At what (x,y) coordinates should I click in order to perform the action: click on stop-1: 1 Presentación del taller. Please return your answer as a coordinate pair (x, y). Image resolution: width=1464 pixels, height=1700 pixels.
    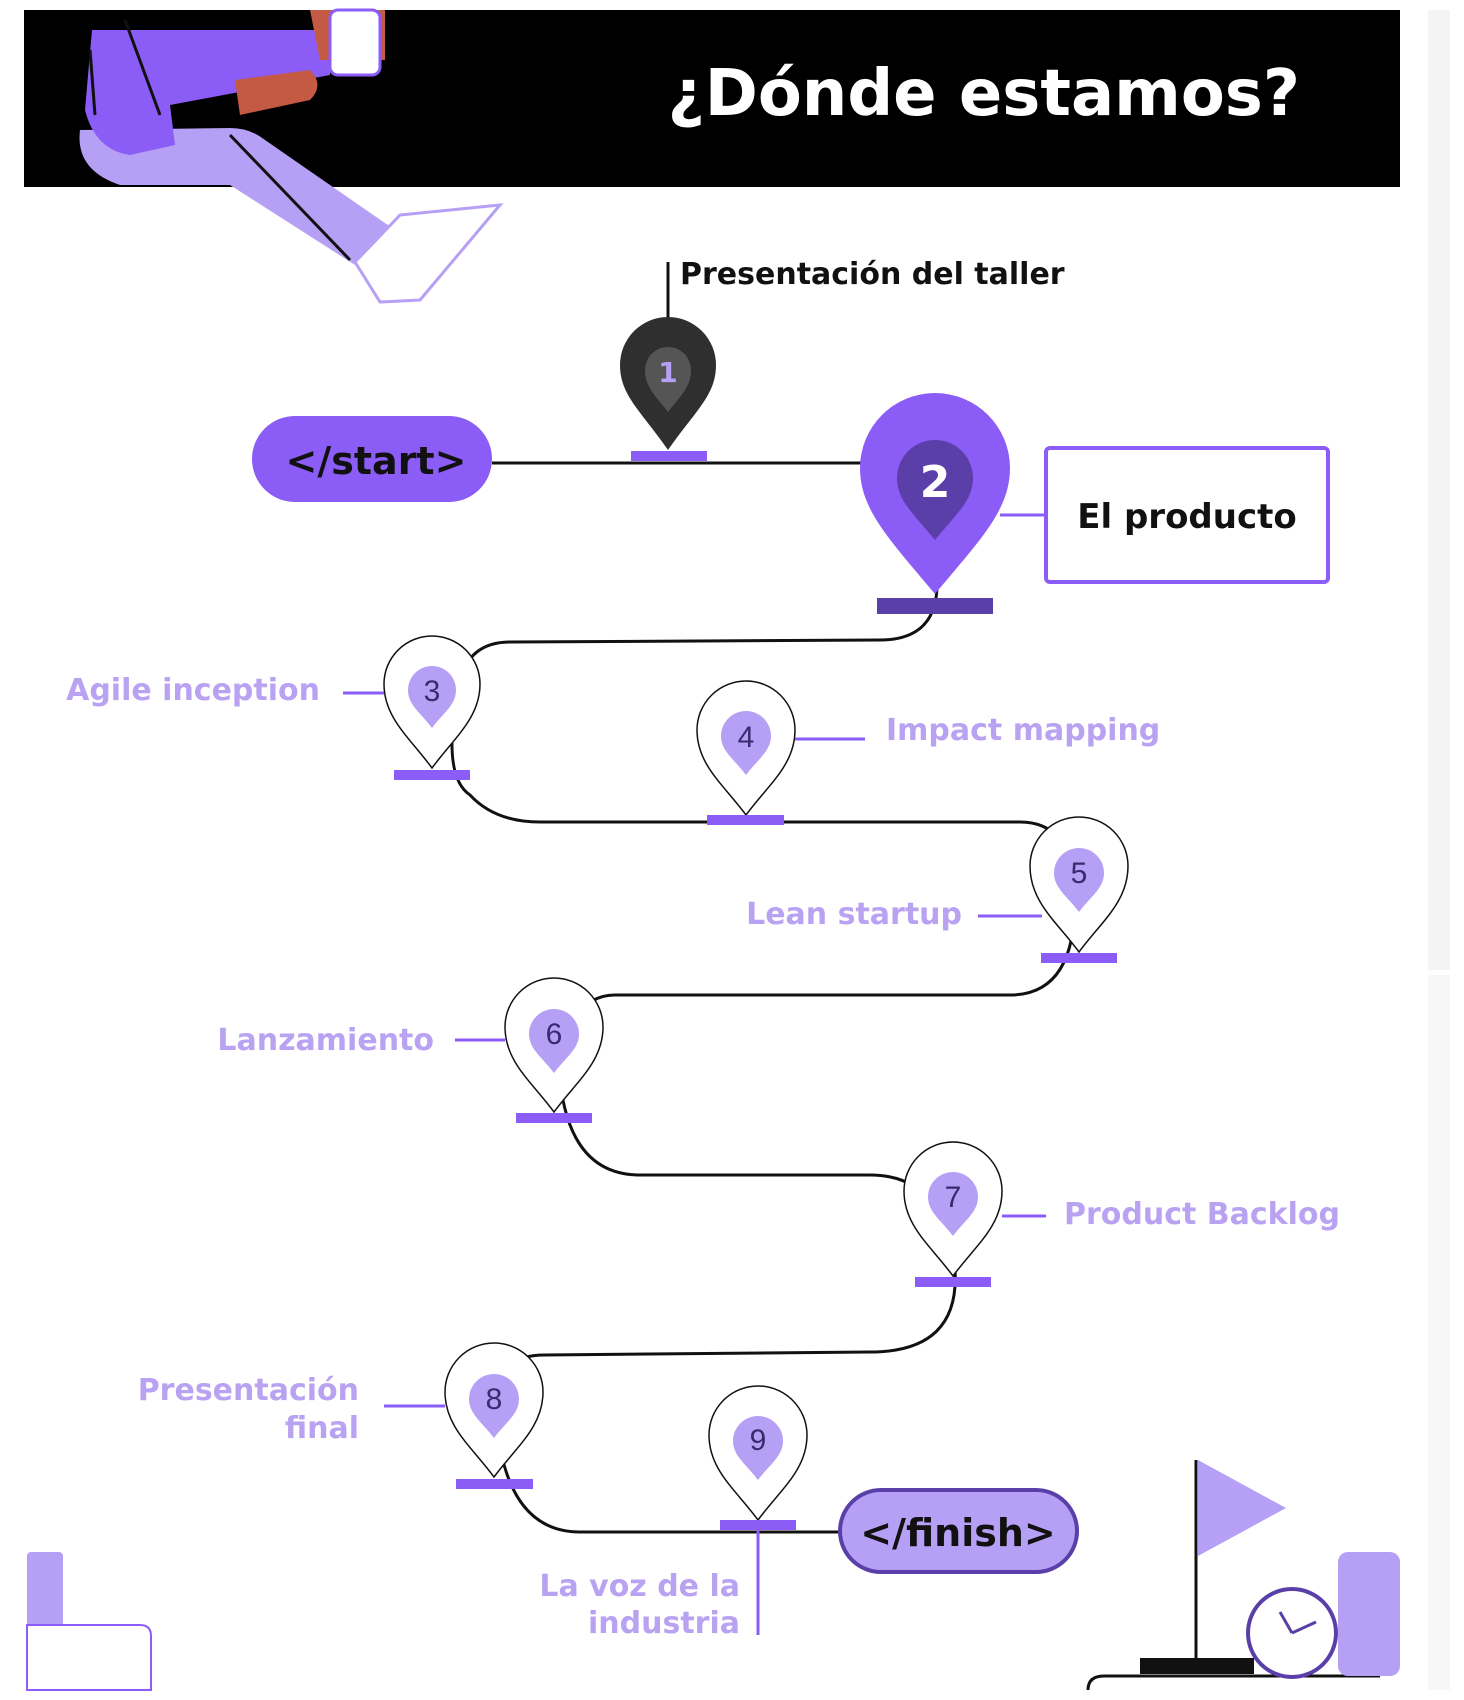
    Looking at the image, I should click on (842, 359).